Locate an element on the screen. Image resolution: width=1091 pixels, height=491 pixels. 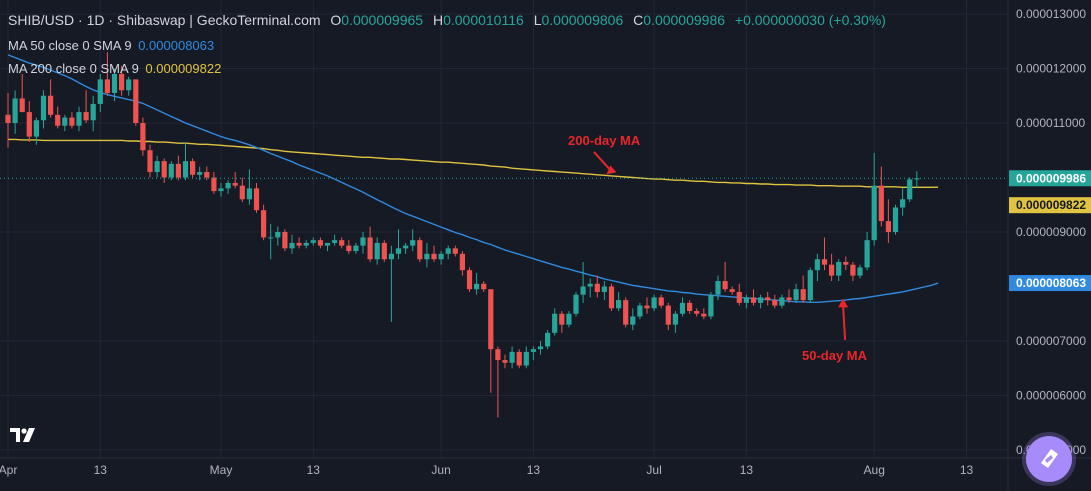
close-label: C is located at coordinates (638, 20).